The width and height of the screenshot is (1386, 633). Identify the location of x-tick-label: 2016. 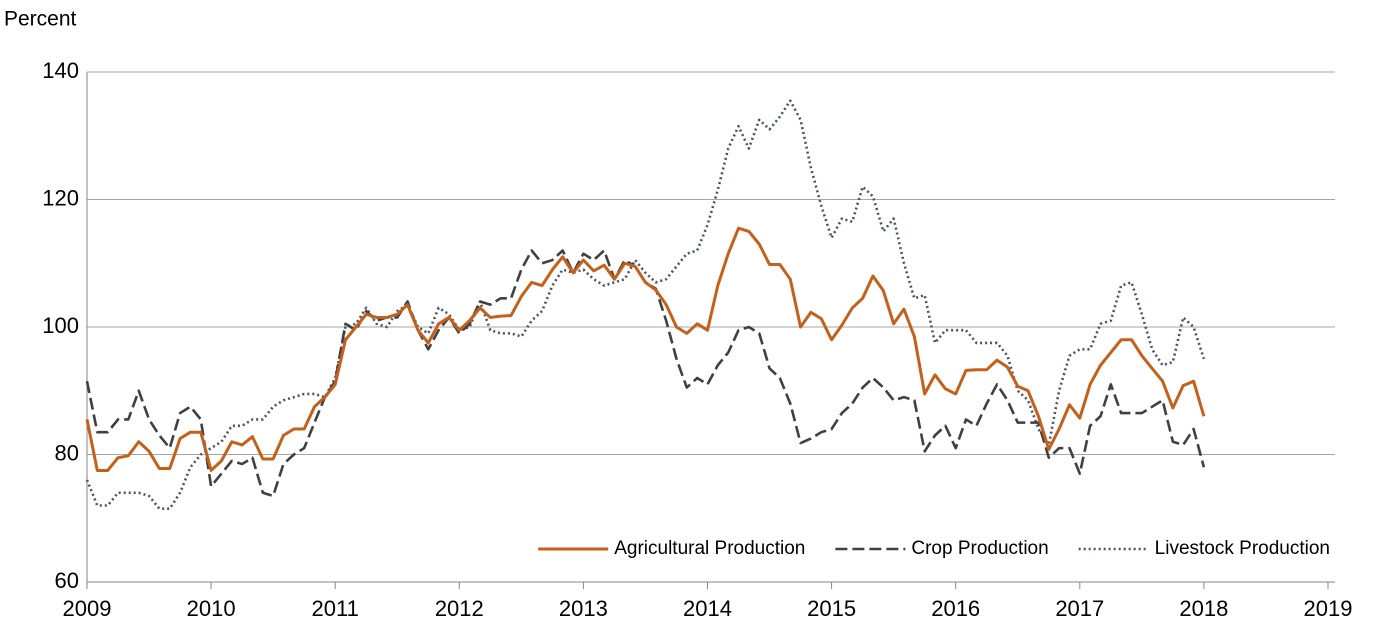
(955, 608).